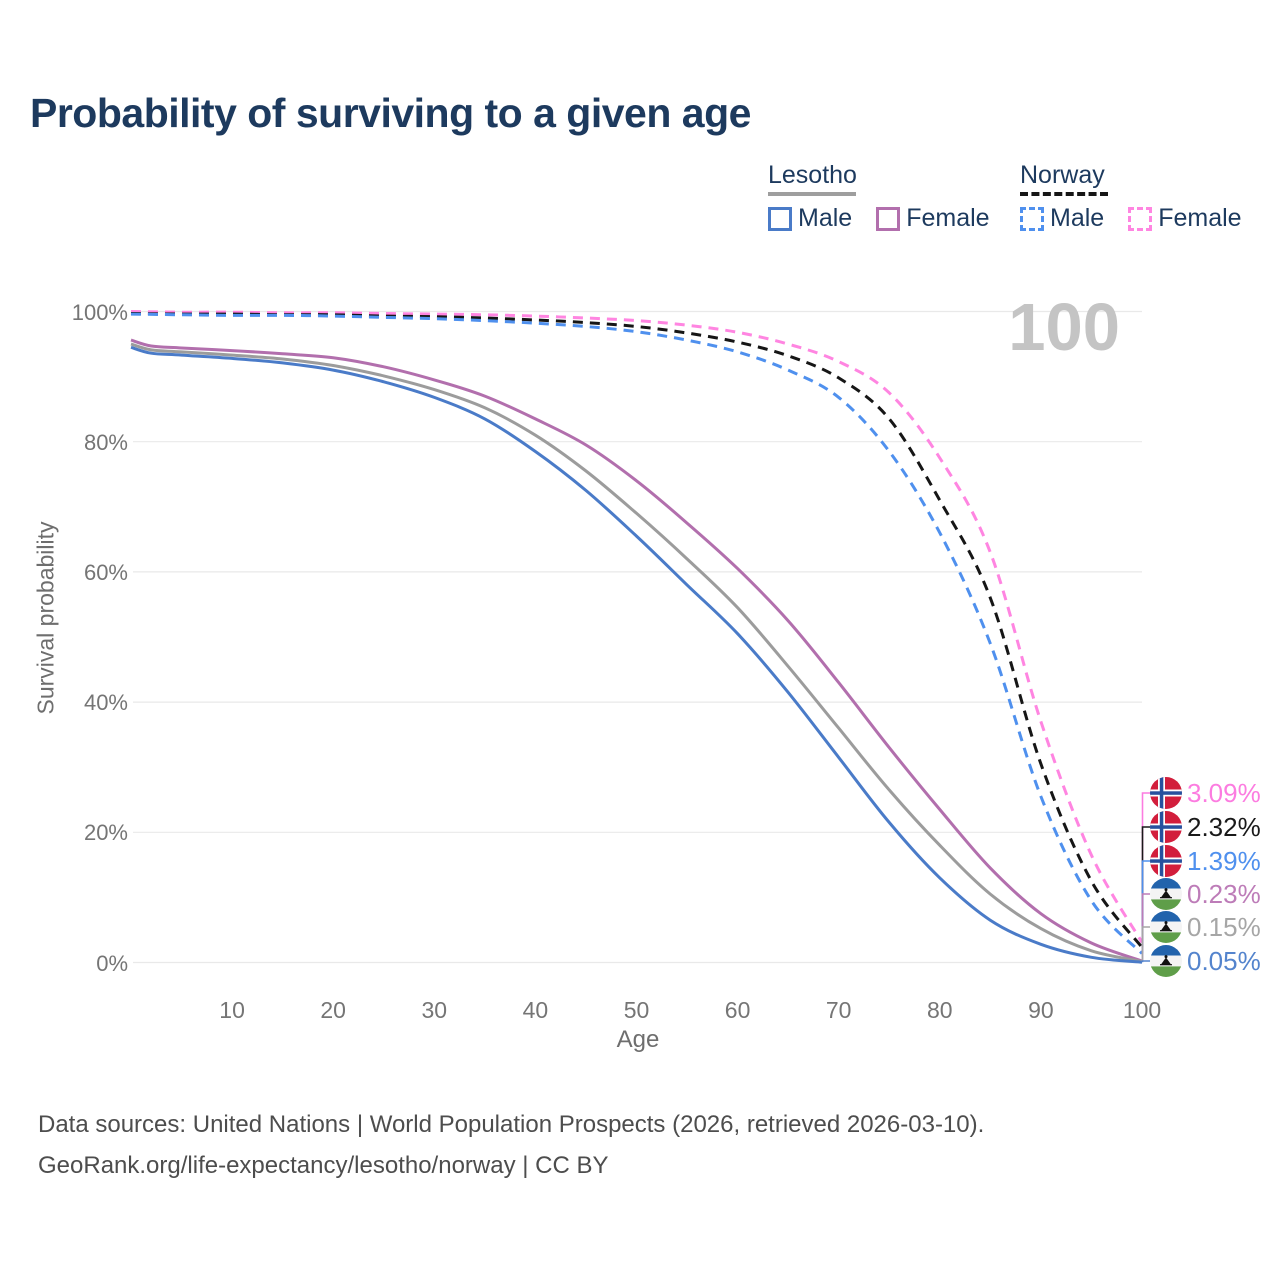  What do you see at coordinates (838, 1010) in the screenshot?
I see `x-tick-70: 70` at bounding box center [838, 1010].